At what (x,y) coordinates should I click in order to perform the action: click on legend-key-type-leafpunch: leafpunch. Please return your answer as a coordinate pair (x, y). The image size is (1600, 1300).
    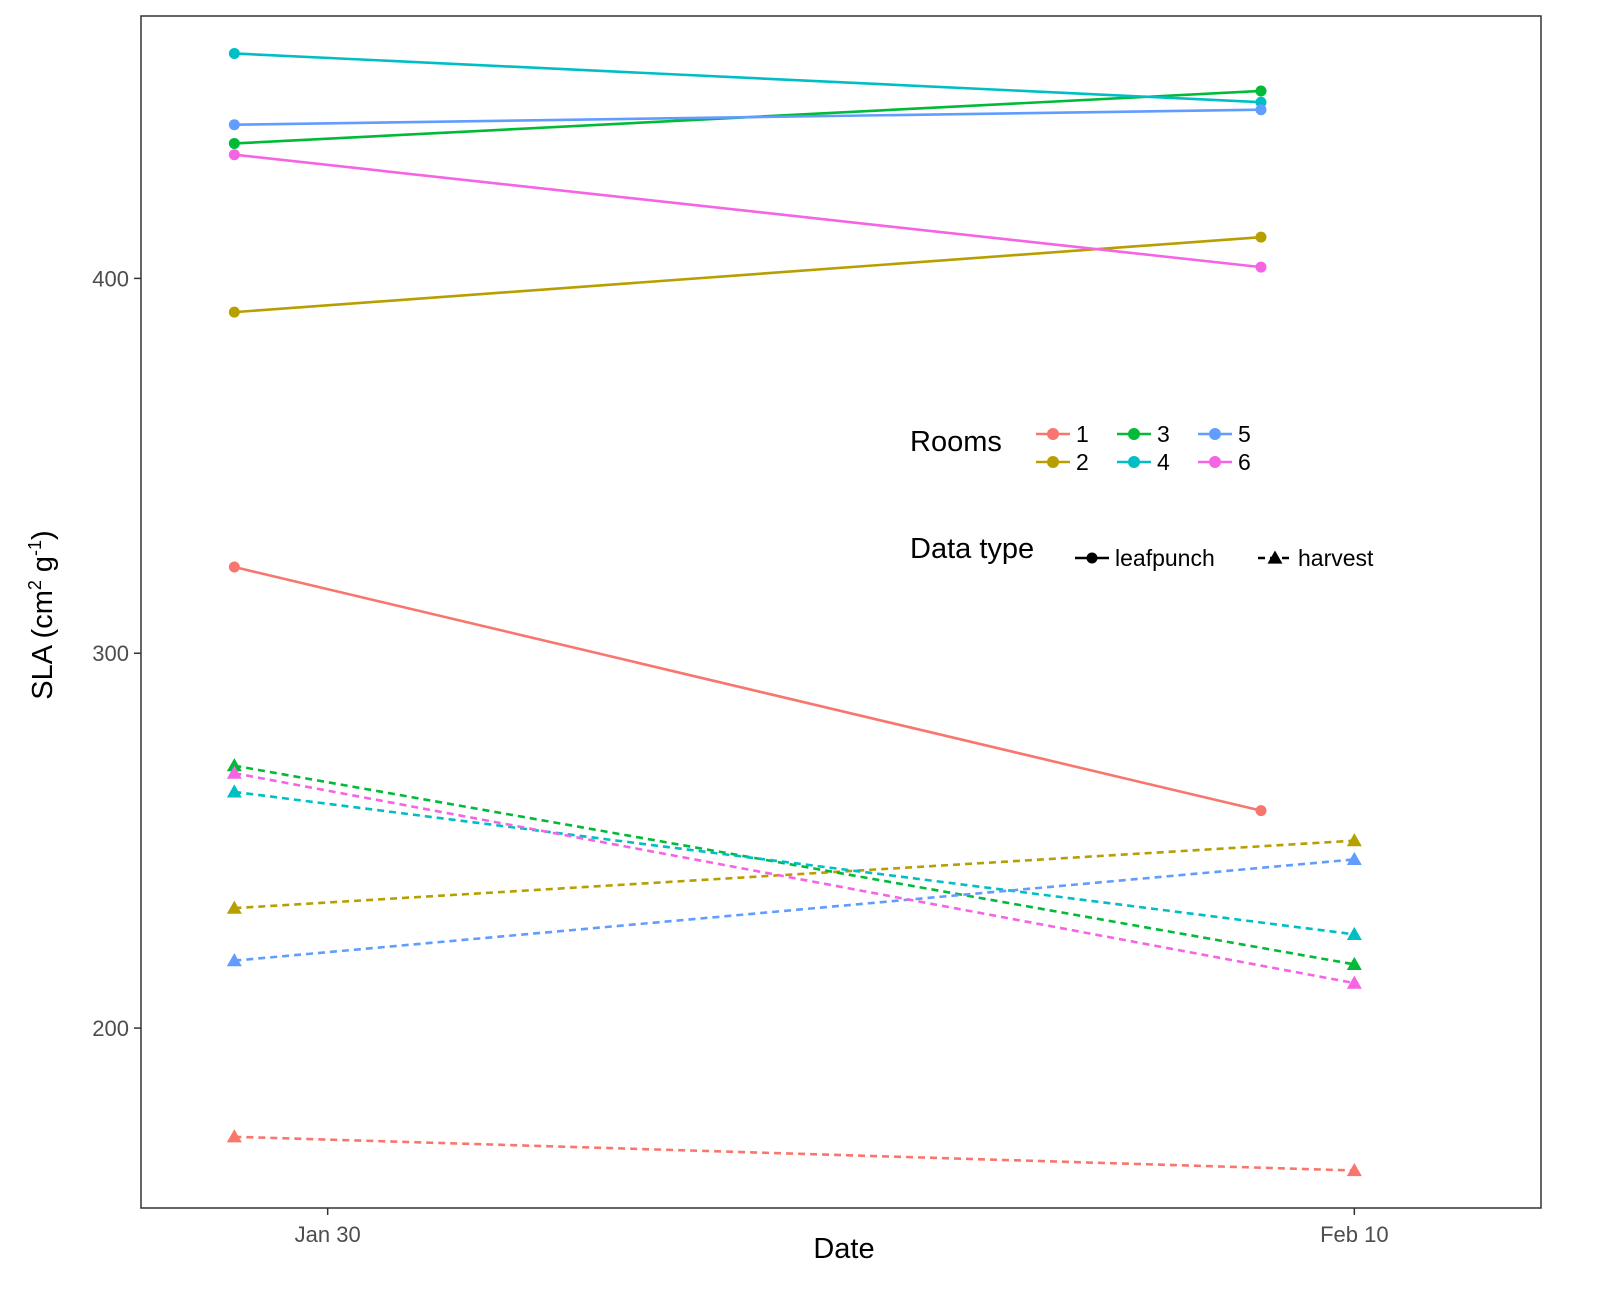
    Looking at the image, I should click on (1145, 558).